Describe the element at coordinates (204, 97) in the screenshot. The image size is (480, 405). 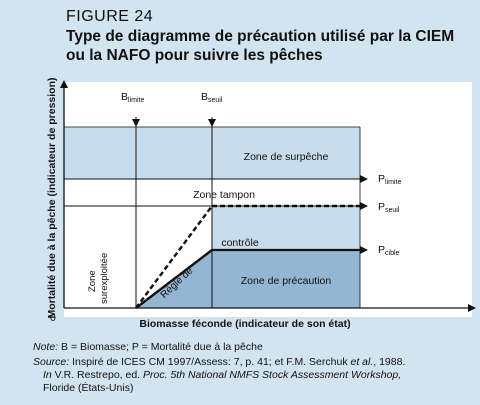
I see `b-seuil-main: B` at that location.